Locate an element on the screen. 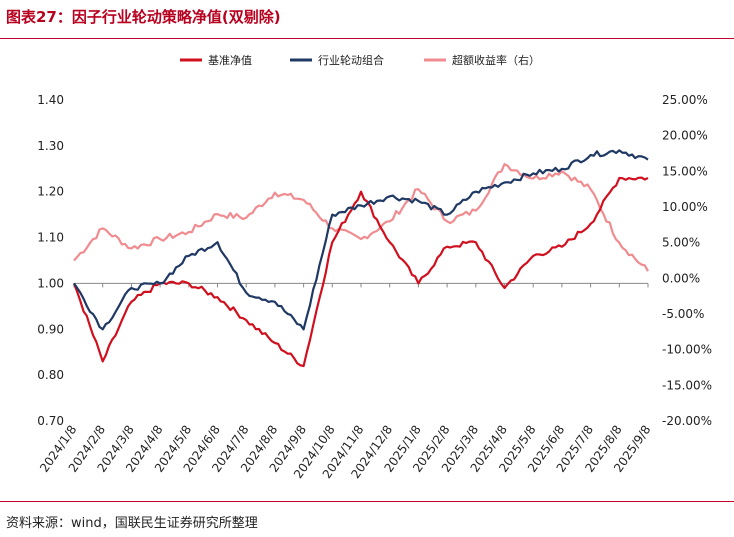 The image size is (734, 537). y-left-tick-label: 0.80 is located at coordinates (50, 375).